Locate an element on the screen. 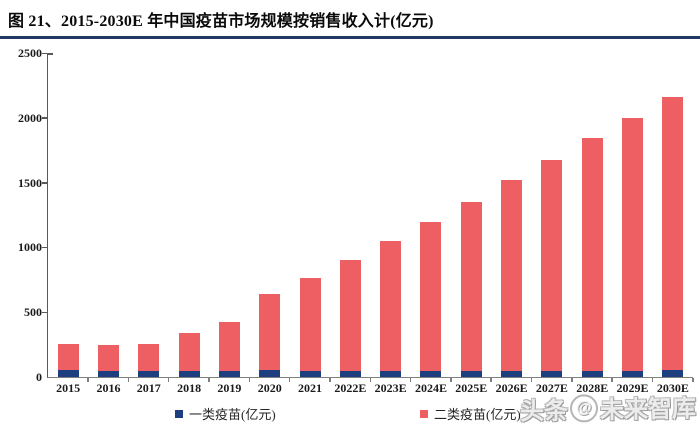 The image size is (700, 432). legend-item-class2: 二类疫苗(亿元) is located at coordinates (470, 413).